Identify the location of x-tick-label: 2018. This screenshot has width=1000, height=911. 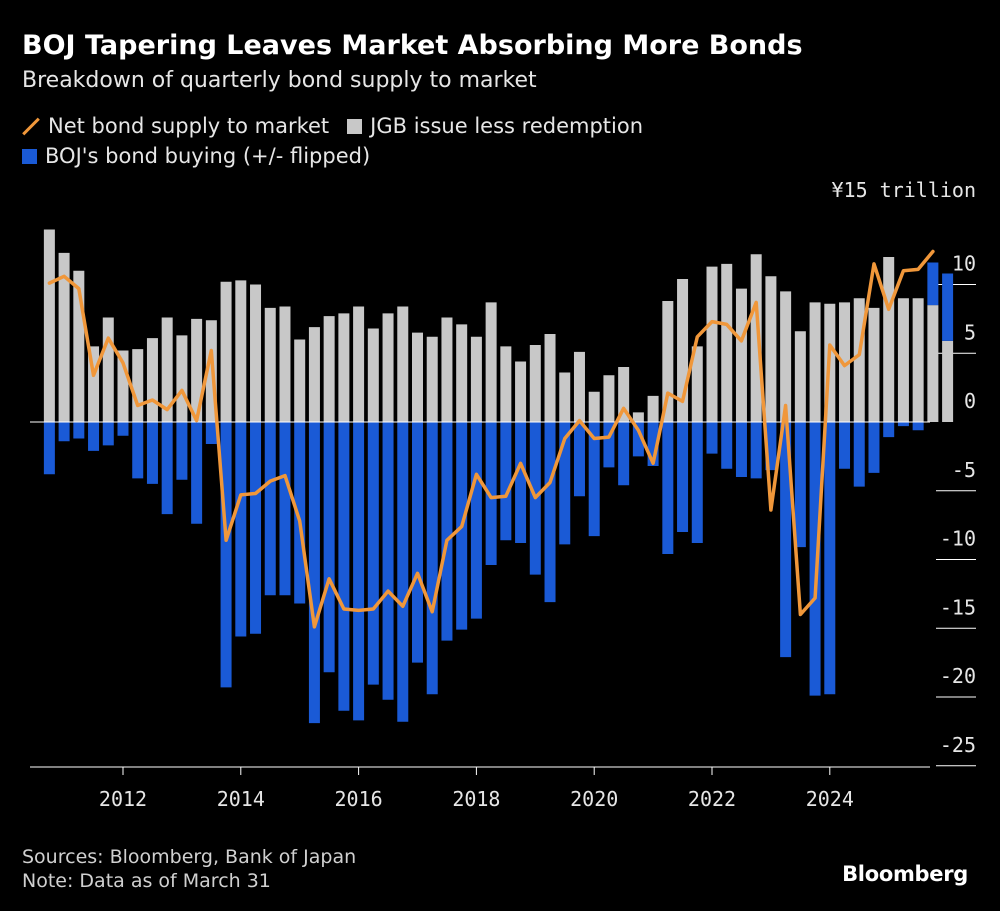
(476, 799).